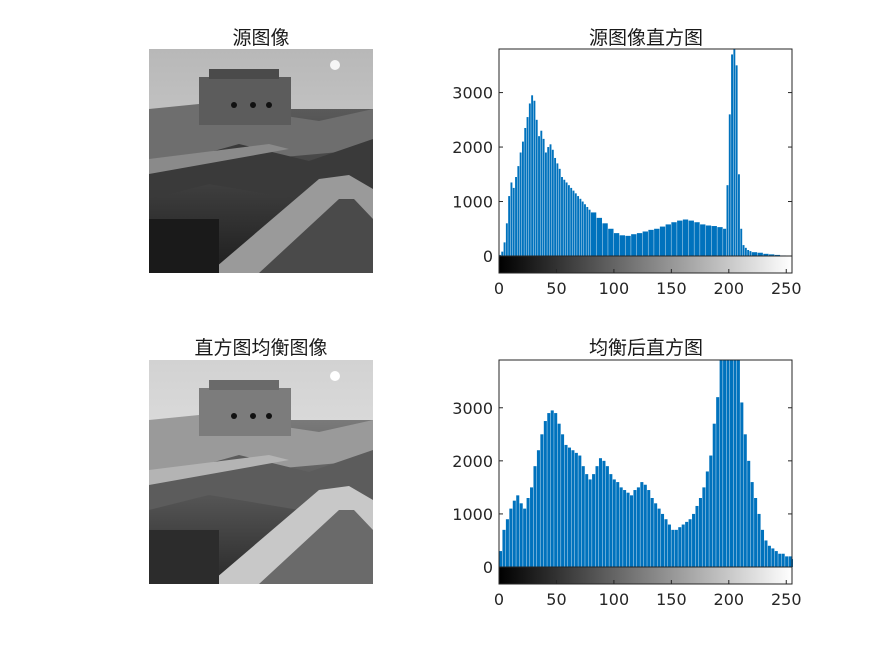  Describe the element at coordinates (671, 288) in the screenshot. I see `source-x-tick-label: 150` at that location.